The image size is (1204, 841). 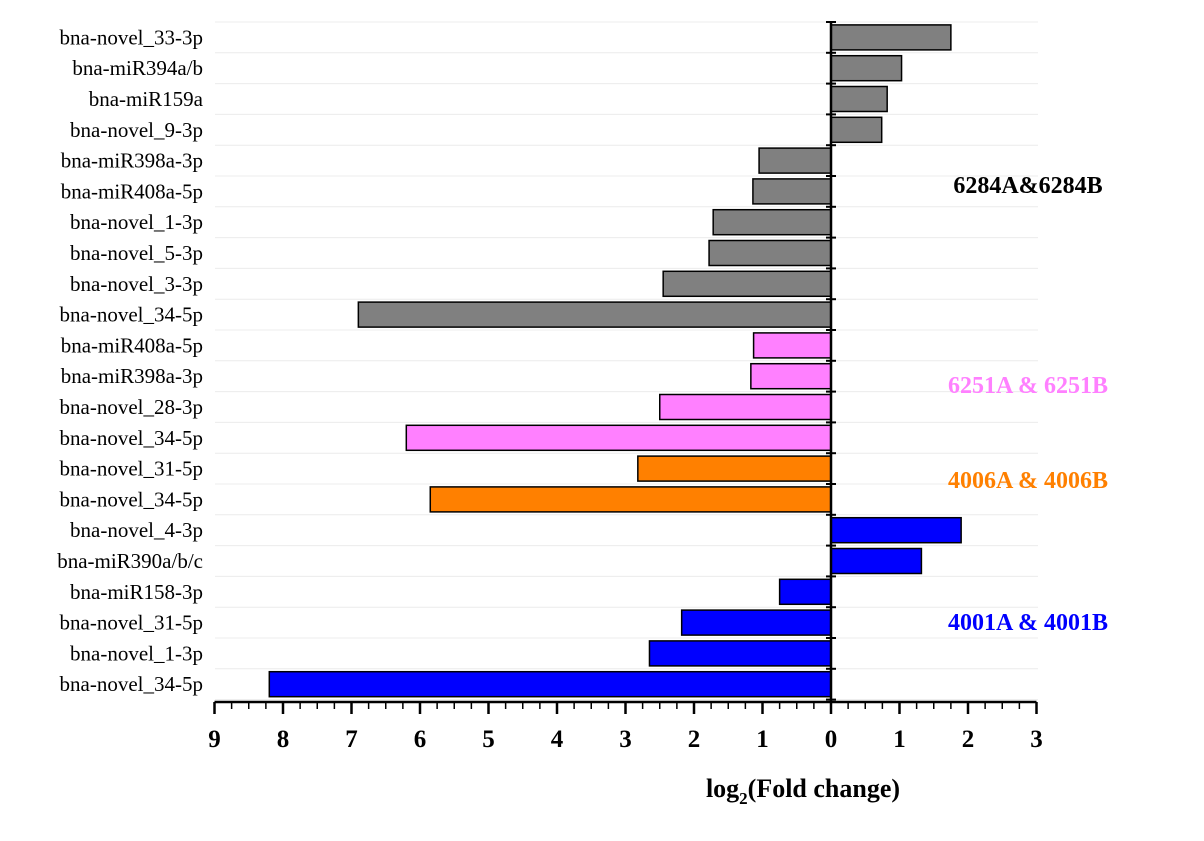 What do you see at coordinates (136, 284) in the screenshot?
I see `category-label: bna-novel_3-3p` at bounding box center [136, 284].